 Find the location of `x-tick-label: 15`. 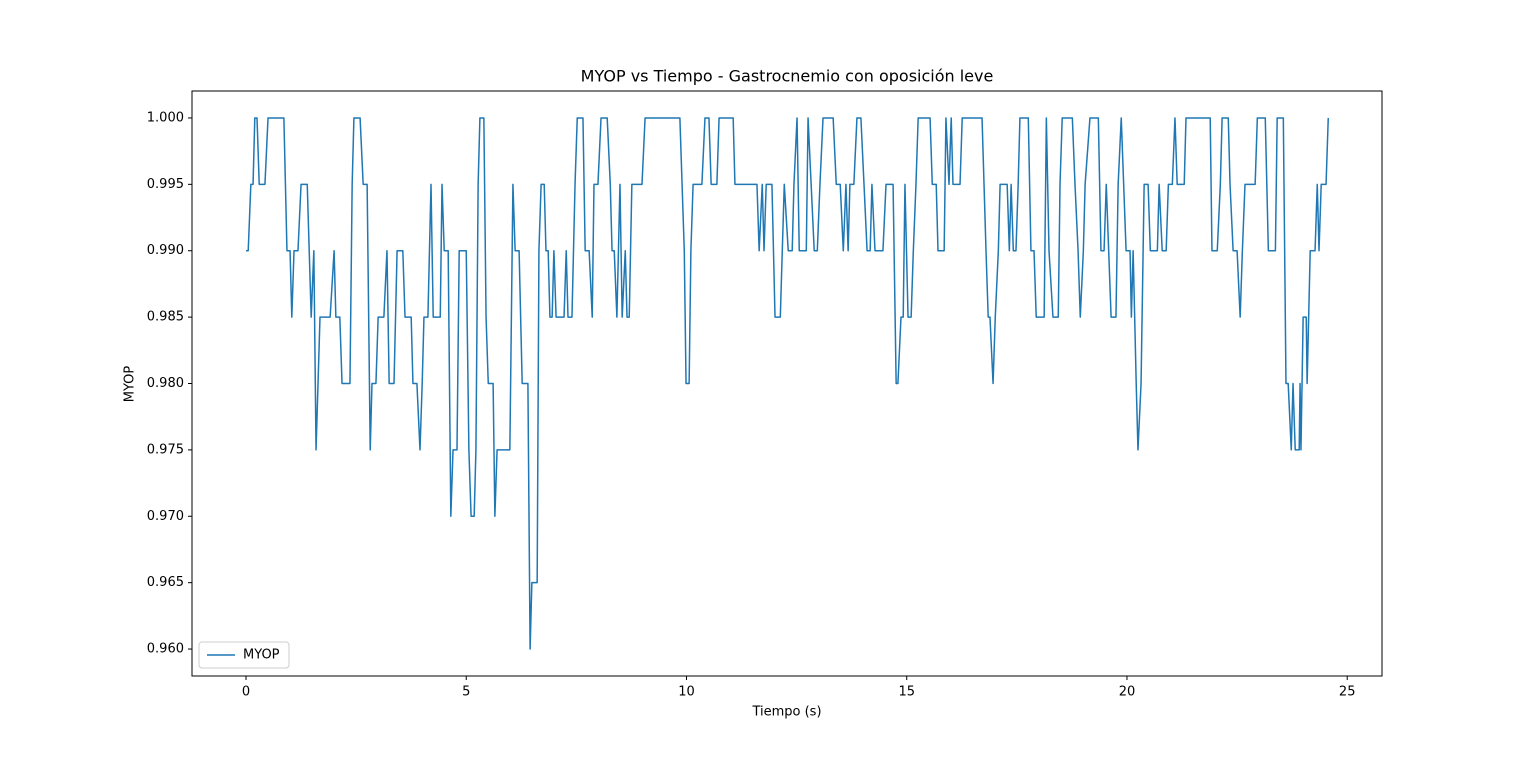

x-tick-label: 15 is located at coordinates (906, 692).